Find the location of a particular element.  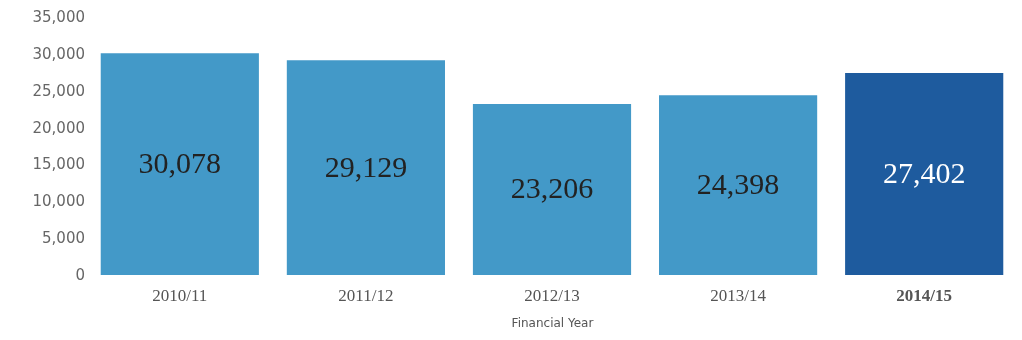

data-label: 30,078 is located at coordinates (180, 163).